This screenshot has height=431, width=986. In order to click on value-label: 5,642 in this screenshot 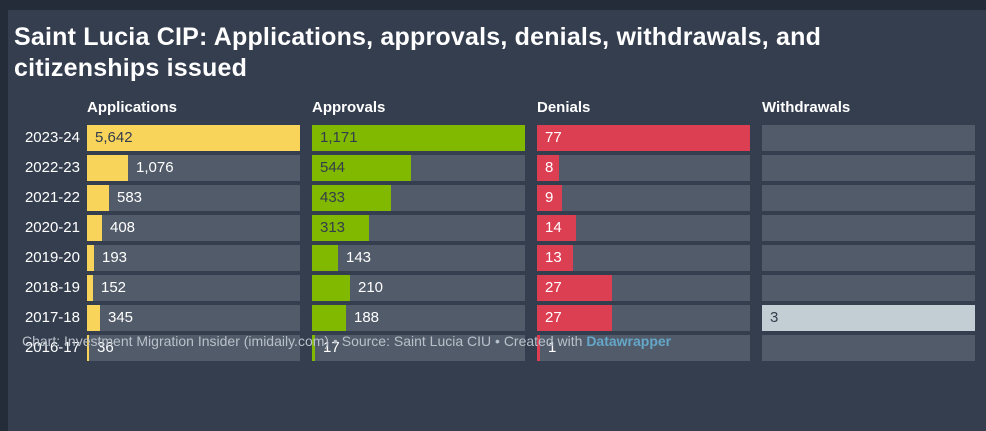, I will do `click(114, 137)`.